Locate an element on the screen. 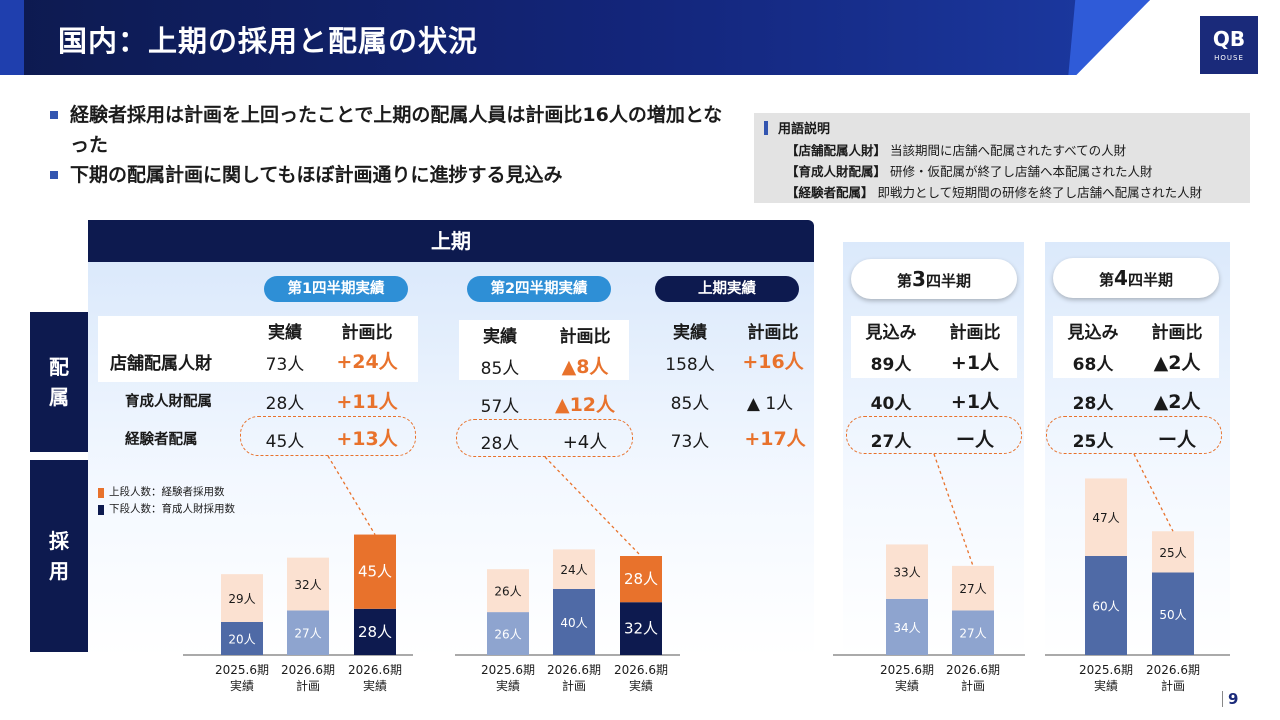 The width and height of the screenshot is (1280, 720). glossary-row: 【経験者配属】 即戦力として短期間の研修を終了し店舗へ配属された人財 is located at coordinates (1002, 192).